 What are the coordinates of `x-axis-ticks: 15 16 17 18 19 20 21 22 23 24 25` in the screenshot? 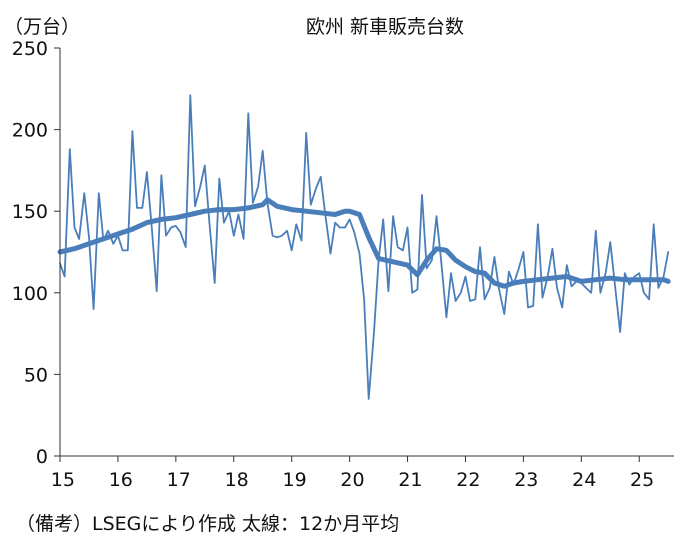 It's located at (352, 473).